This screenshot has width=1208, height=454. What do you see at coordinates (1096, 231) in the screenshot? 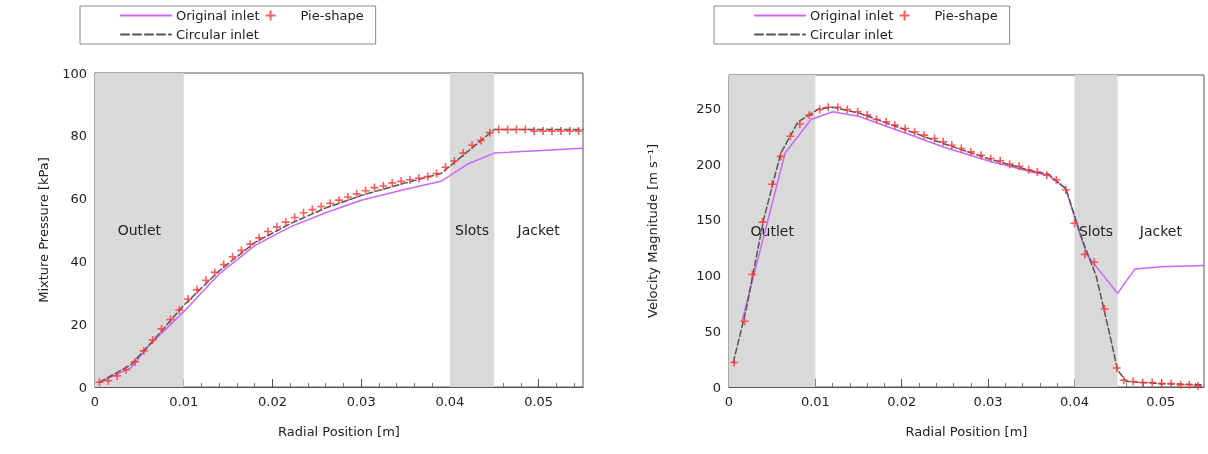
I see `band-label: Slots` at bounding box center [1096, 231].